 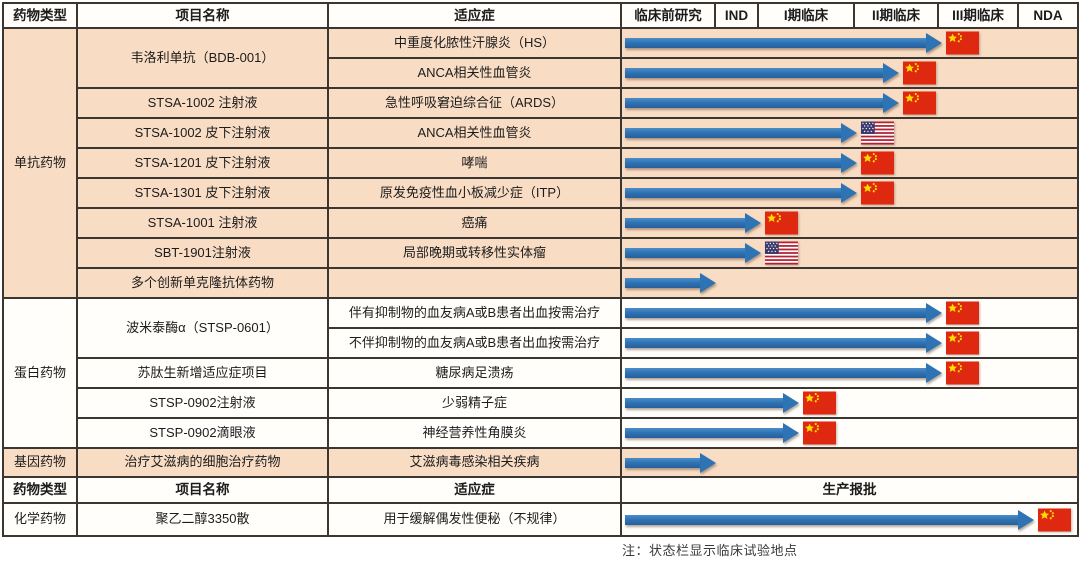 What do you see at coordinates (474, 193) in the screenshot?
I see `indication-cell: 原发免疫性血小板减少症（ITP）` at bounding box center [474, 193].